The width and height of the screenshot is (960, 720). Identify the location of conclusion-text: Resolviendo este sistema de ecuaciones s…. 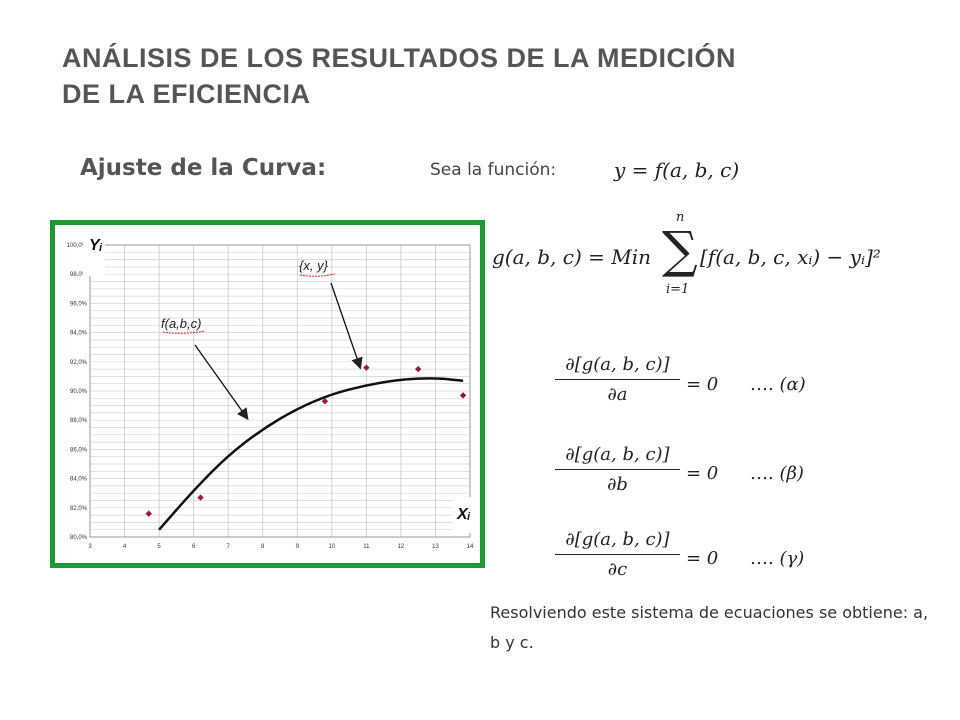
(709, 627).